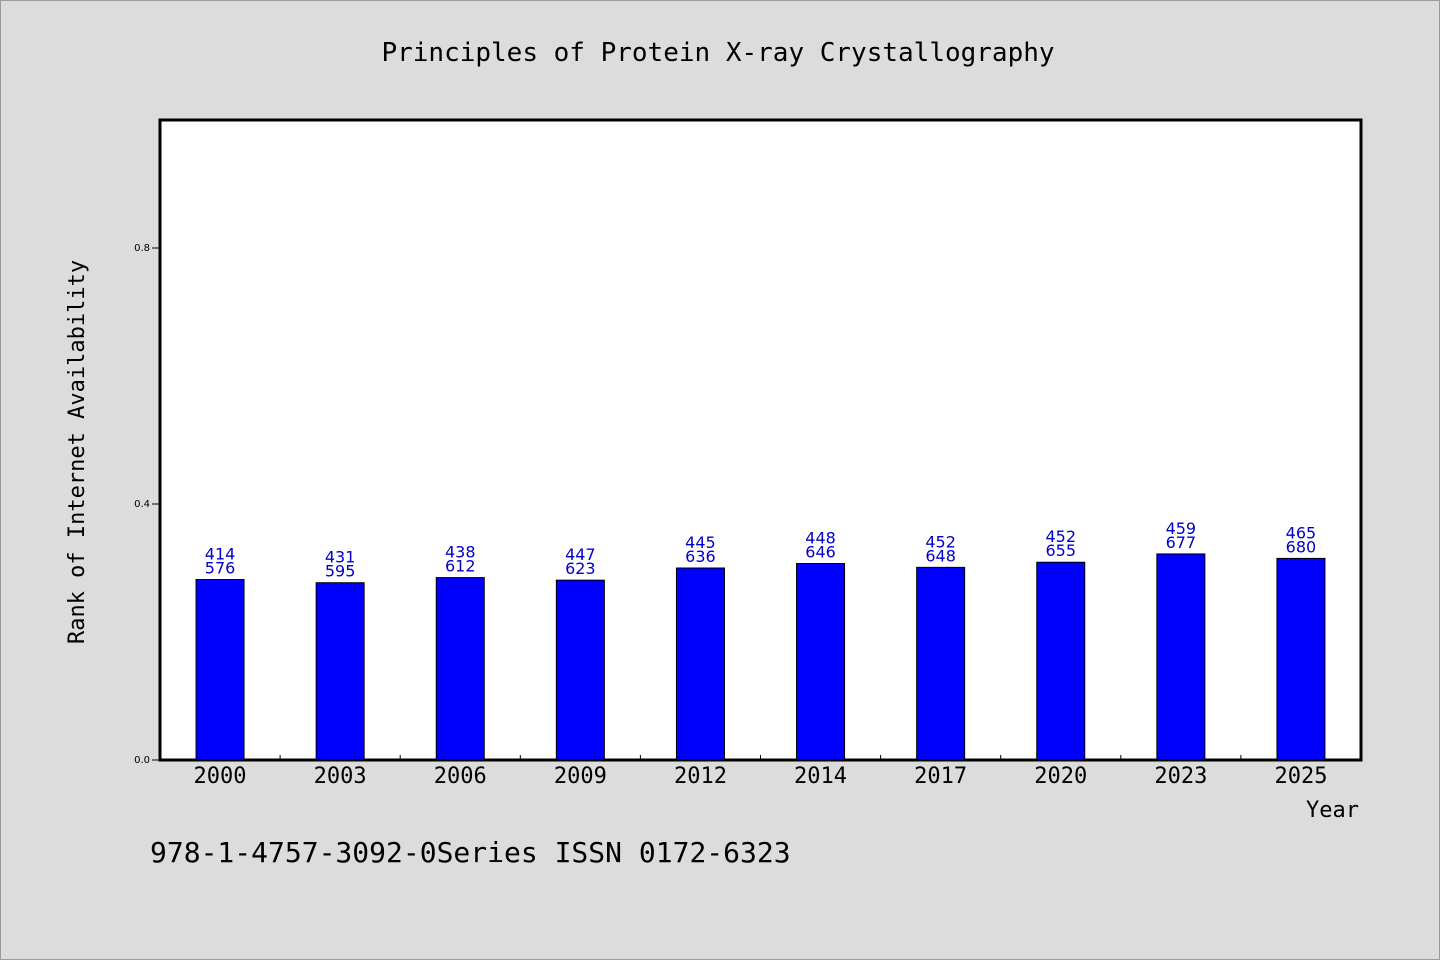 Image resolution: width=1440 pixels, height=960 pixels. Describe the element at coordinates (940, 555) in the screenshot. I see `data-label-bottom-2017: 648` at that location.